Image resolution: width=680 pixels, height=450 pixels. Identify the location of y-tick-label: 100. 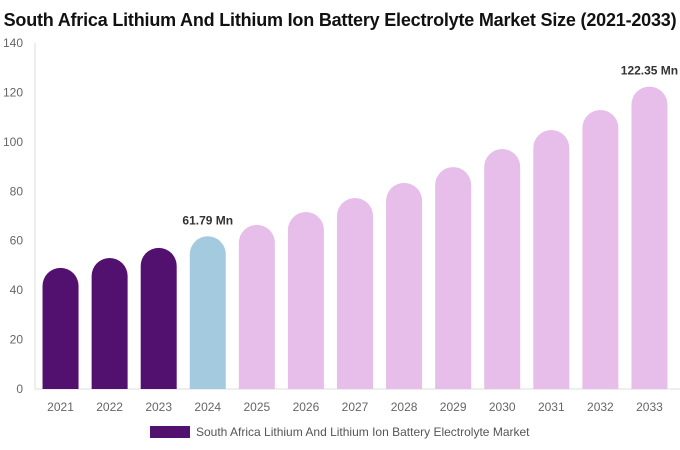
(13, 142).